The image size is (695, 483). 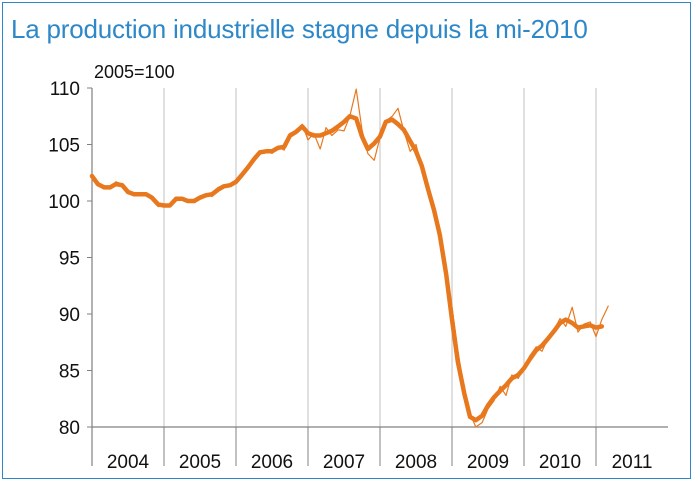 What do you see at coordinates (632, 462) in the screenshot?
I see `x-tick-label-2011: 2011` at bounding box center [632, 462].